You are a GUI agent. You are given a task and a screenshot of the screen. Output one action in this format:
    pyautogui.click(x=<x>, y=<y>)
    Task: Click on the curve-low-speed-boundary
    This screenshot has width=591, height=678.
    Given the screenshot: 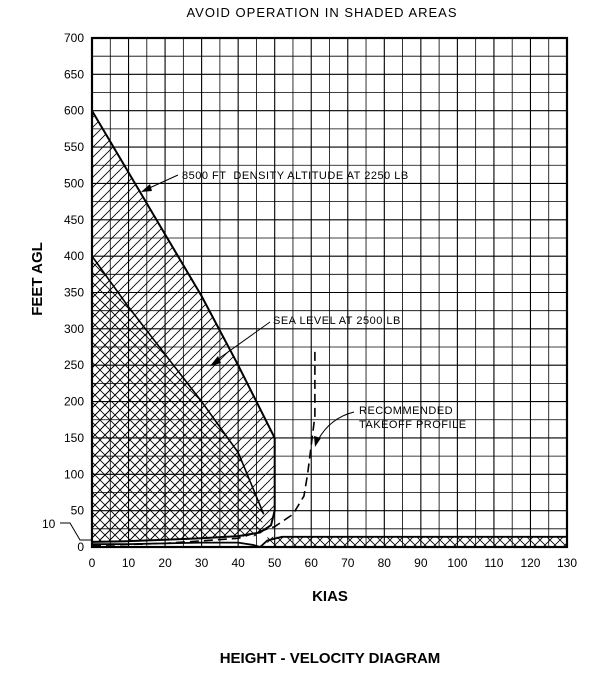 What is the action you would take?
    pyautogui.click(x=329, y=542)
    